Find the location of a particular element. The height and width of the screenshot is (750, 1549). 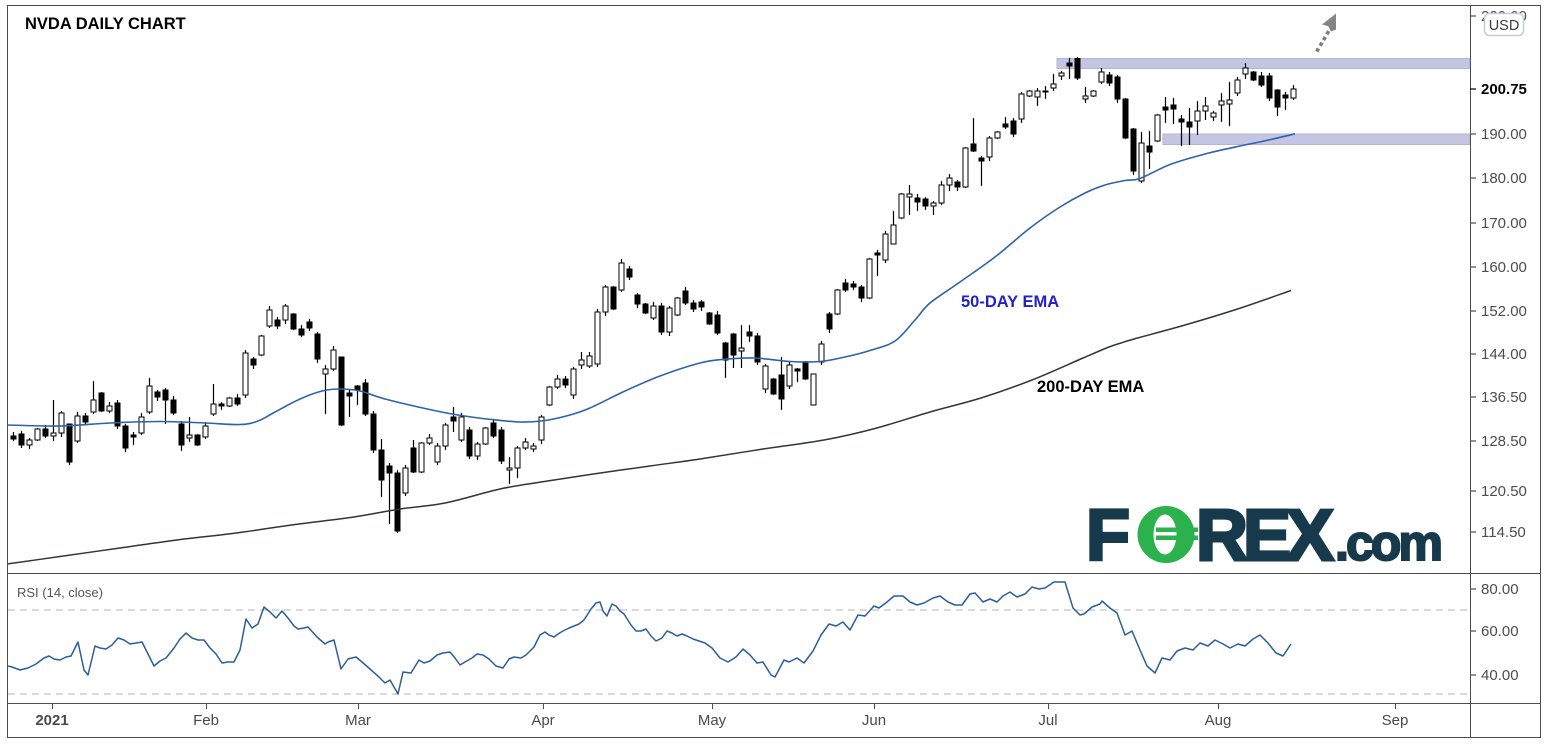

svg-text: Jun is located at coordinates (874, 720).